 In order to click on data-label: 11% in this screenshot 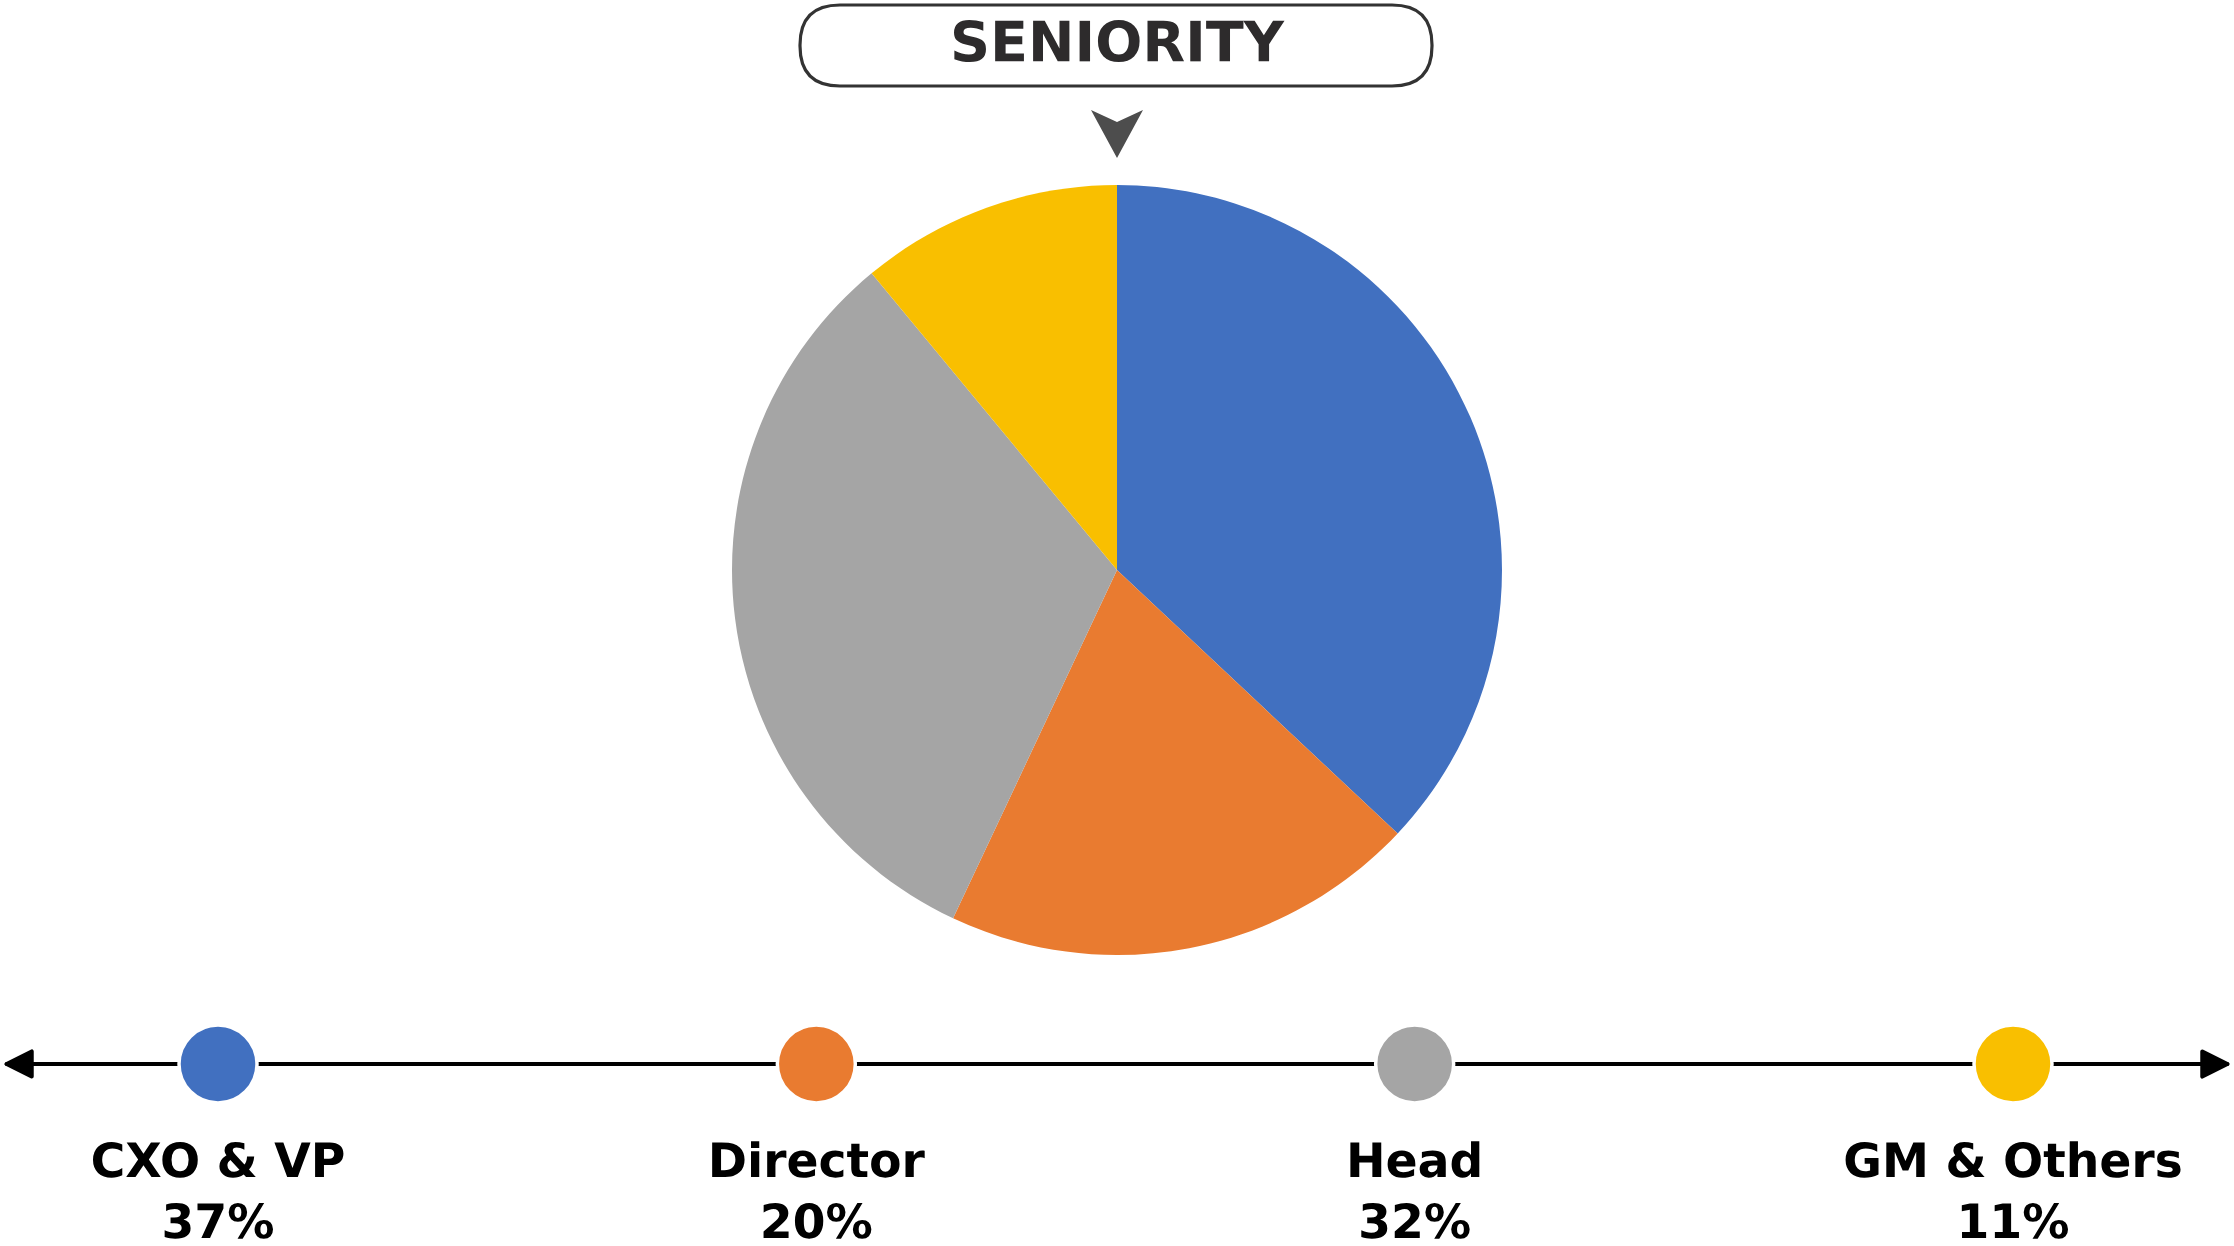, I will do `click(2015, 1220)`.